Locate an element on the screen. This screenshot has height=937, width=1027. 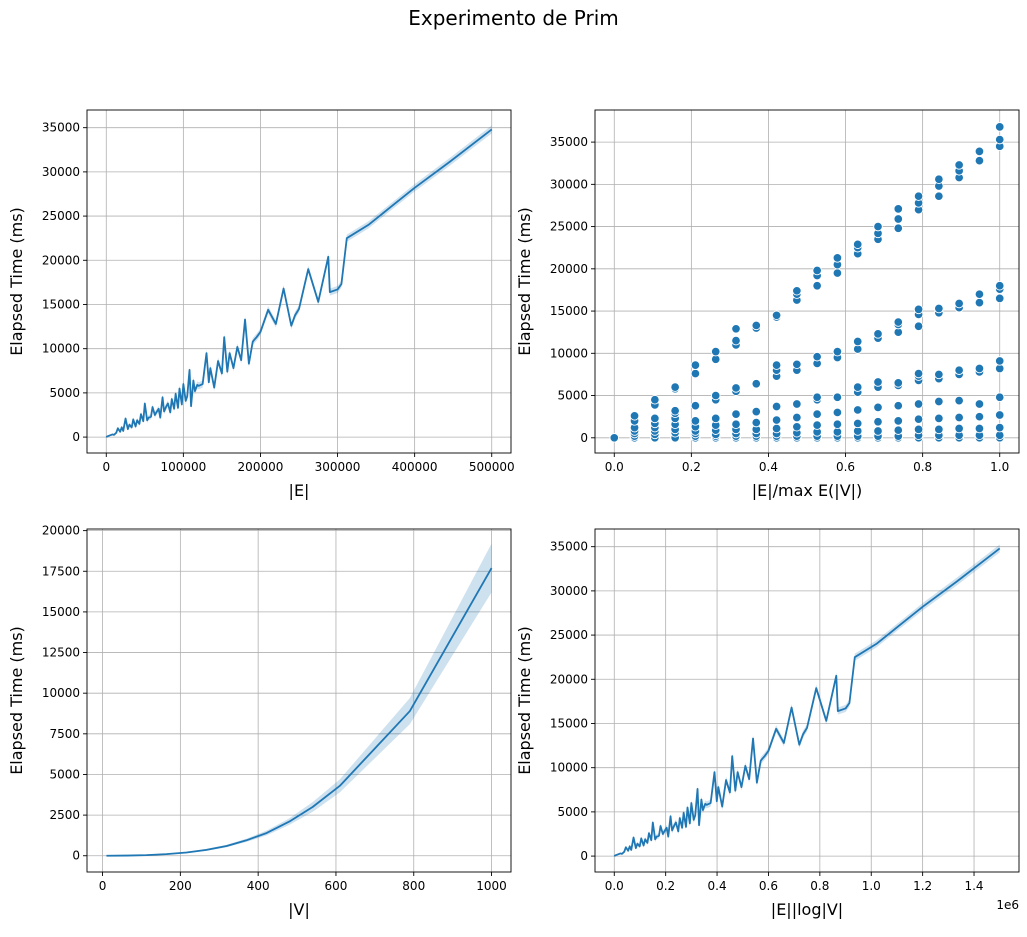
series-line is located at coordinates (807, 702).